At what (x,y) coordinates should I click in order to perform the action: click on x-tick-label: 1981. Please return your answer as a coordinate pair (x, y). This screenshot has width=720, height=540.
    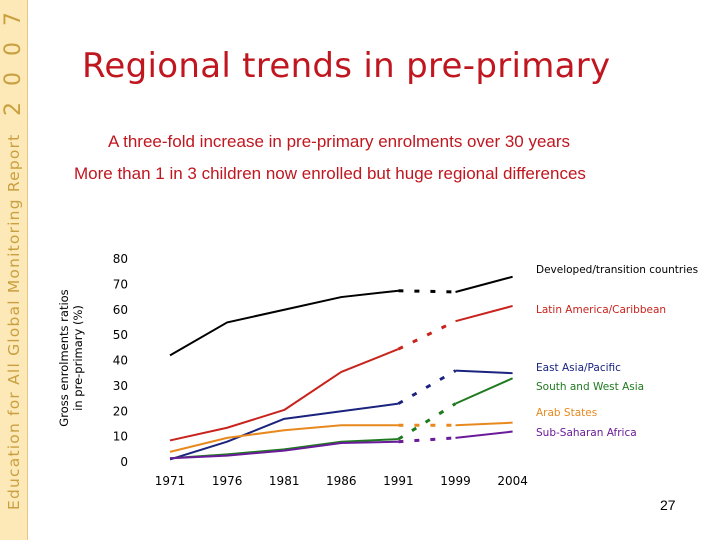
    Looking at the image, I should click on (284, 481).